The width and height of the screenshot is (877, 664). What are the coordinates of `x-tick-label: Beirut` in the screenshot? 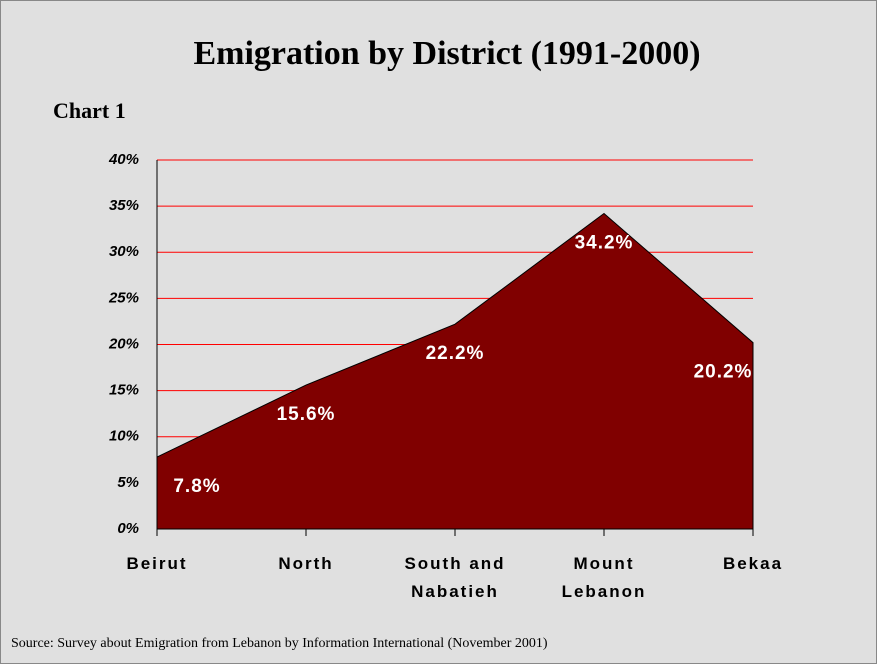 It's located at (157, 563).